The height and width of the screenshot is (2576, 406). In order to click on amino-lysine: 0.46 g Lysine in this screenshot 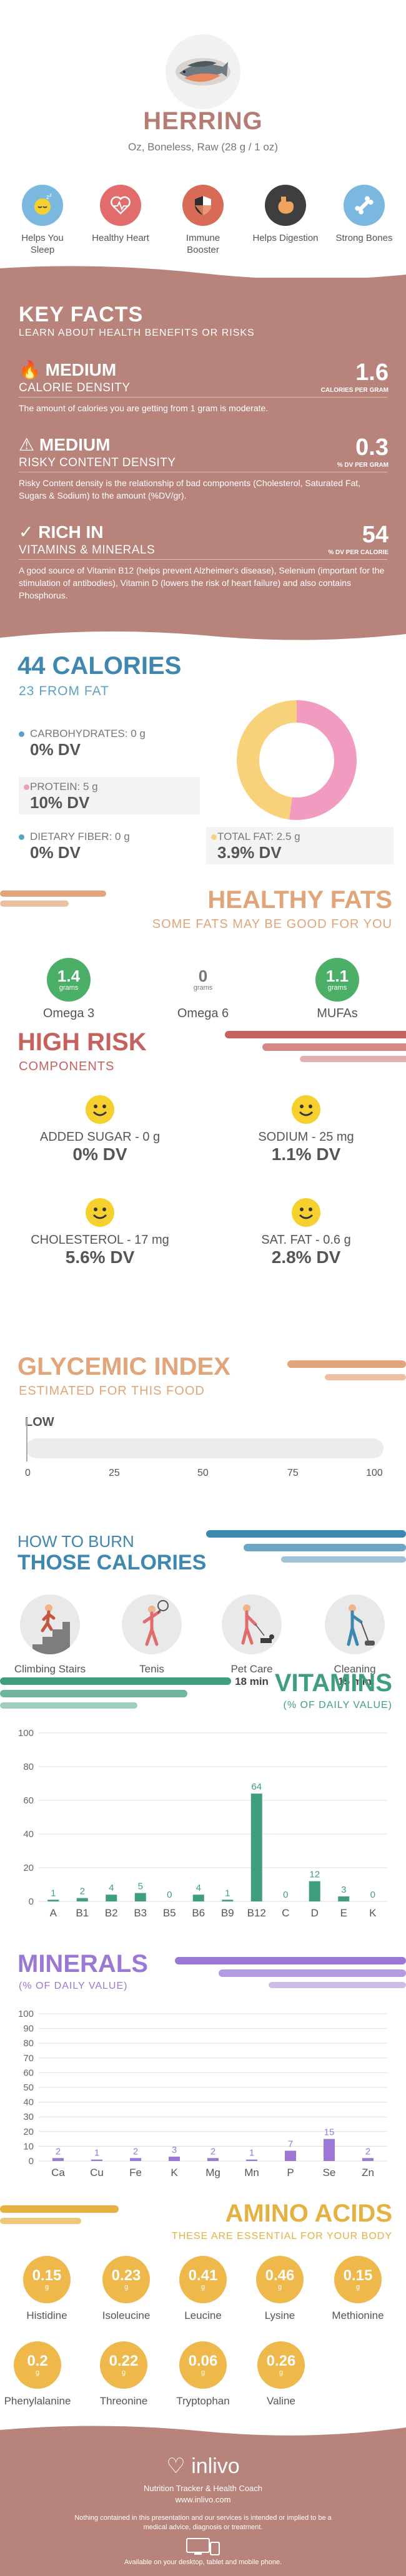, I will do `click(279, 2289)`.